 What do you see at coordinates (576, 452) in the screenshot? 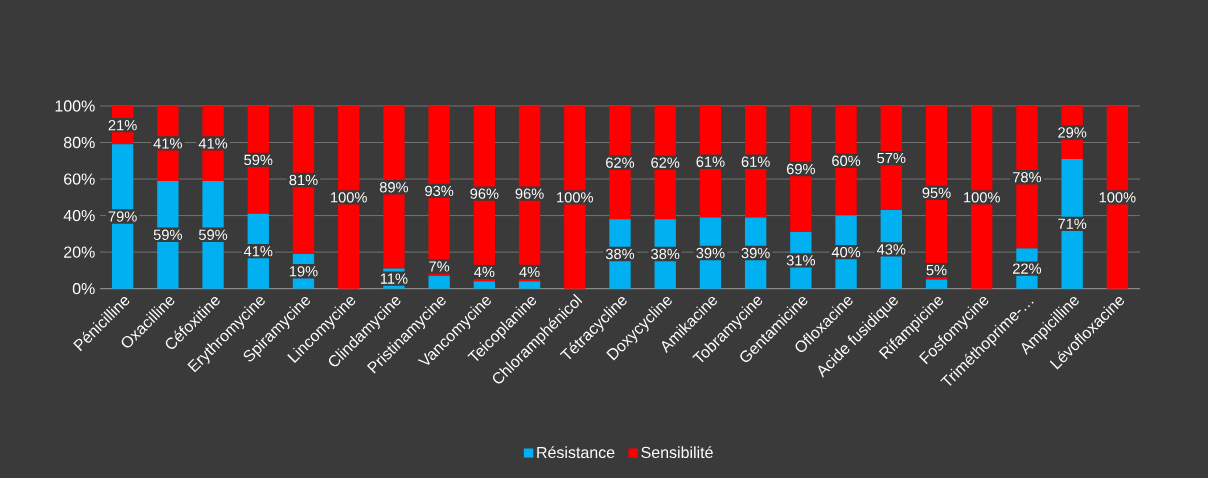
I see `legend-label: Résistance` at bounding box center [576, 452].